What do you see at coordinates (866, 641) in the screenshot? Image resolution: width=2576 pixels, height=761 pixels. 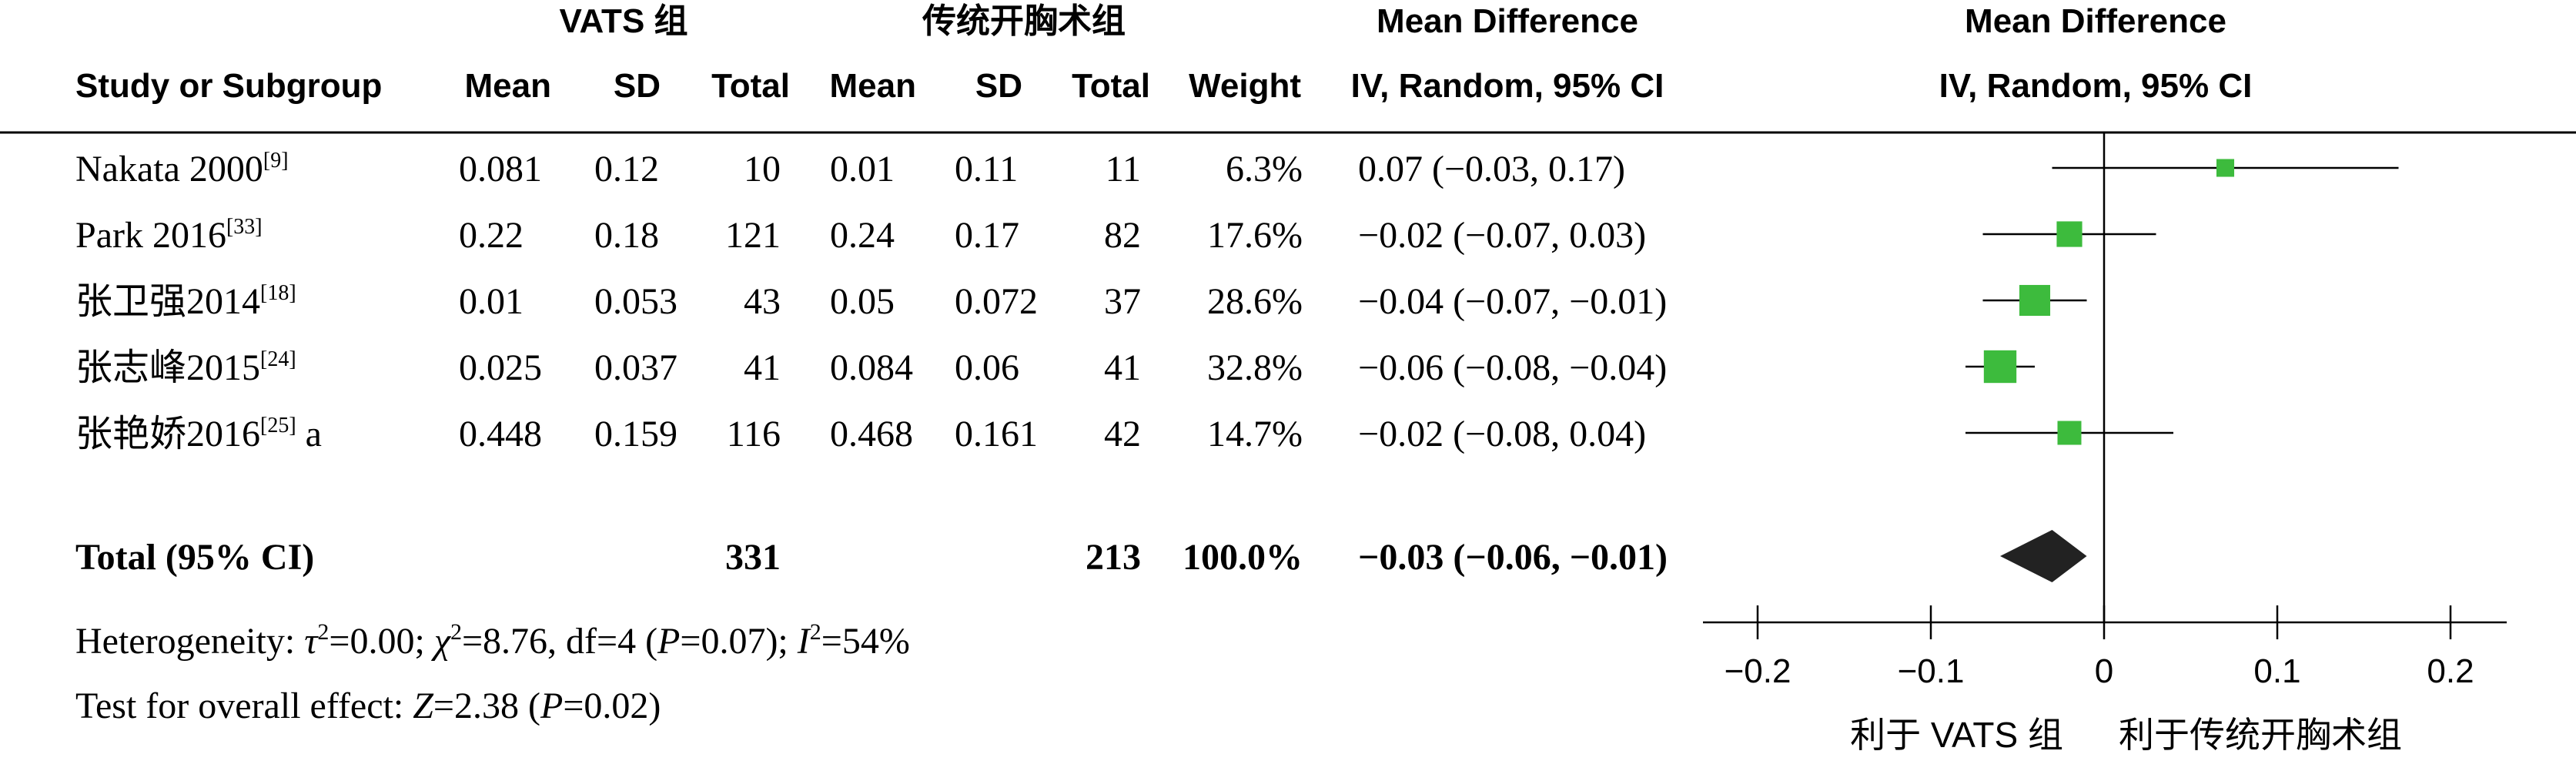 I see `i-value: =54%` at bounding box center [866, 641].